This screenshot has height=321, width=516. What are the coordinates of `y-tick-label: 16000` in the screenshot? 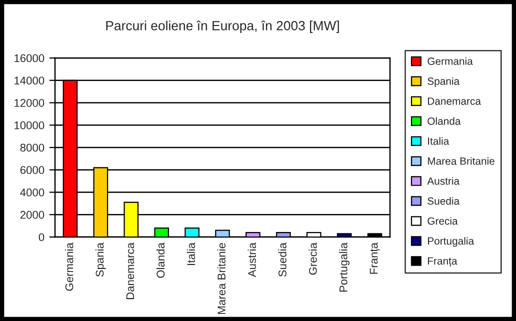 It's located at (29, 58).